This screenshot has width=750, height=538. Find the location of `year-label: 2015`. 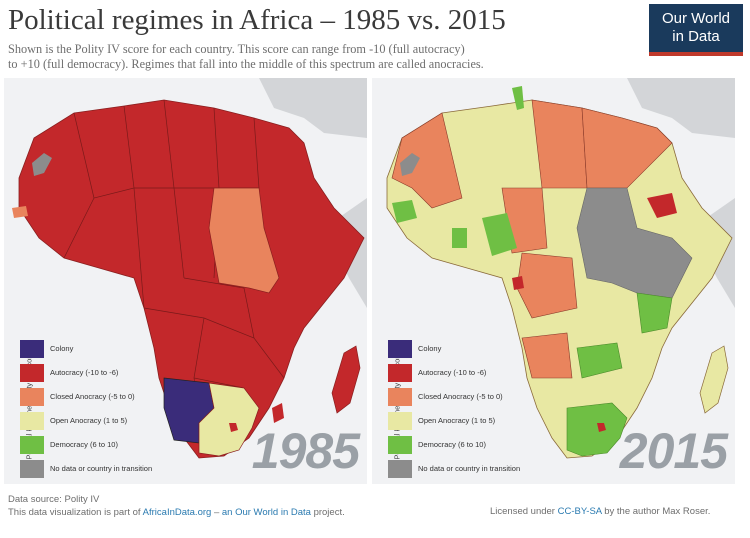

year-label: 2015 is located at coordinates (673, 451).